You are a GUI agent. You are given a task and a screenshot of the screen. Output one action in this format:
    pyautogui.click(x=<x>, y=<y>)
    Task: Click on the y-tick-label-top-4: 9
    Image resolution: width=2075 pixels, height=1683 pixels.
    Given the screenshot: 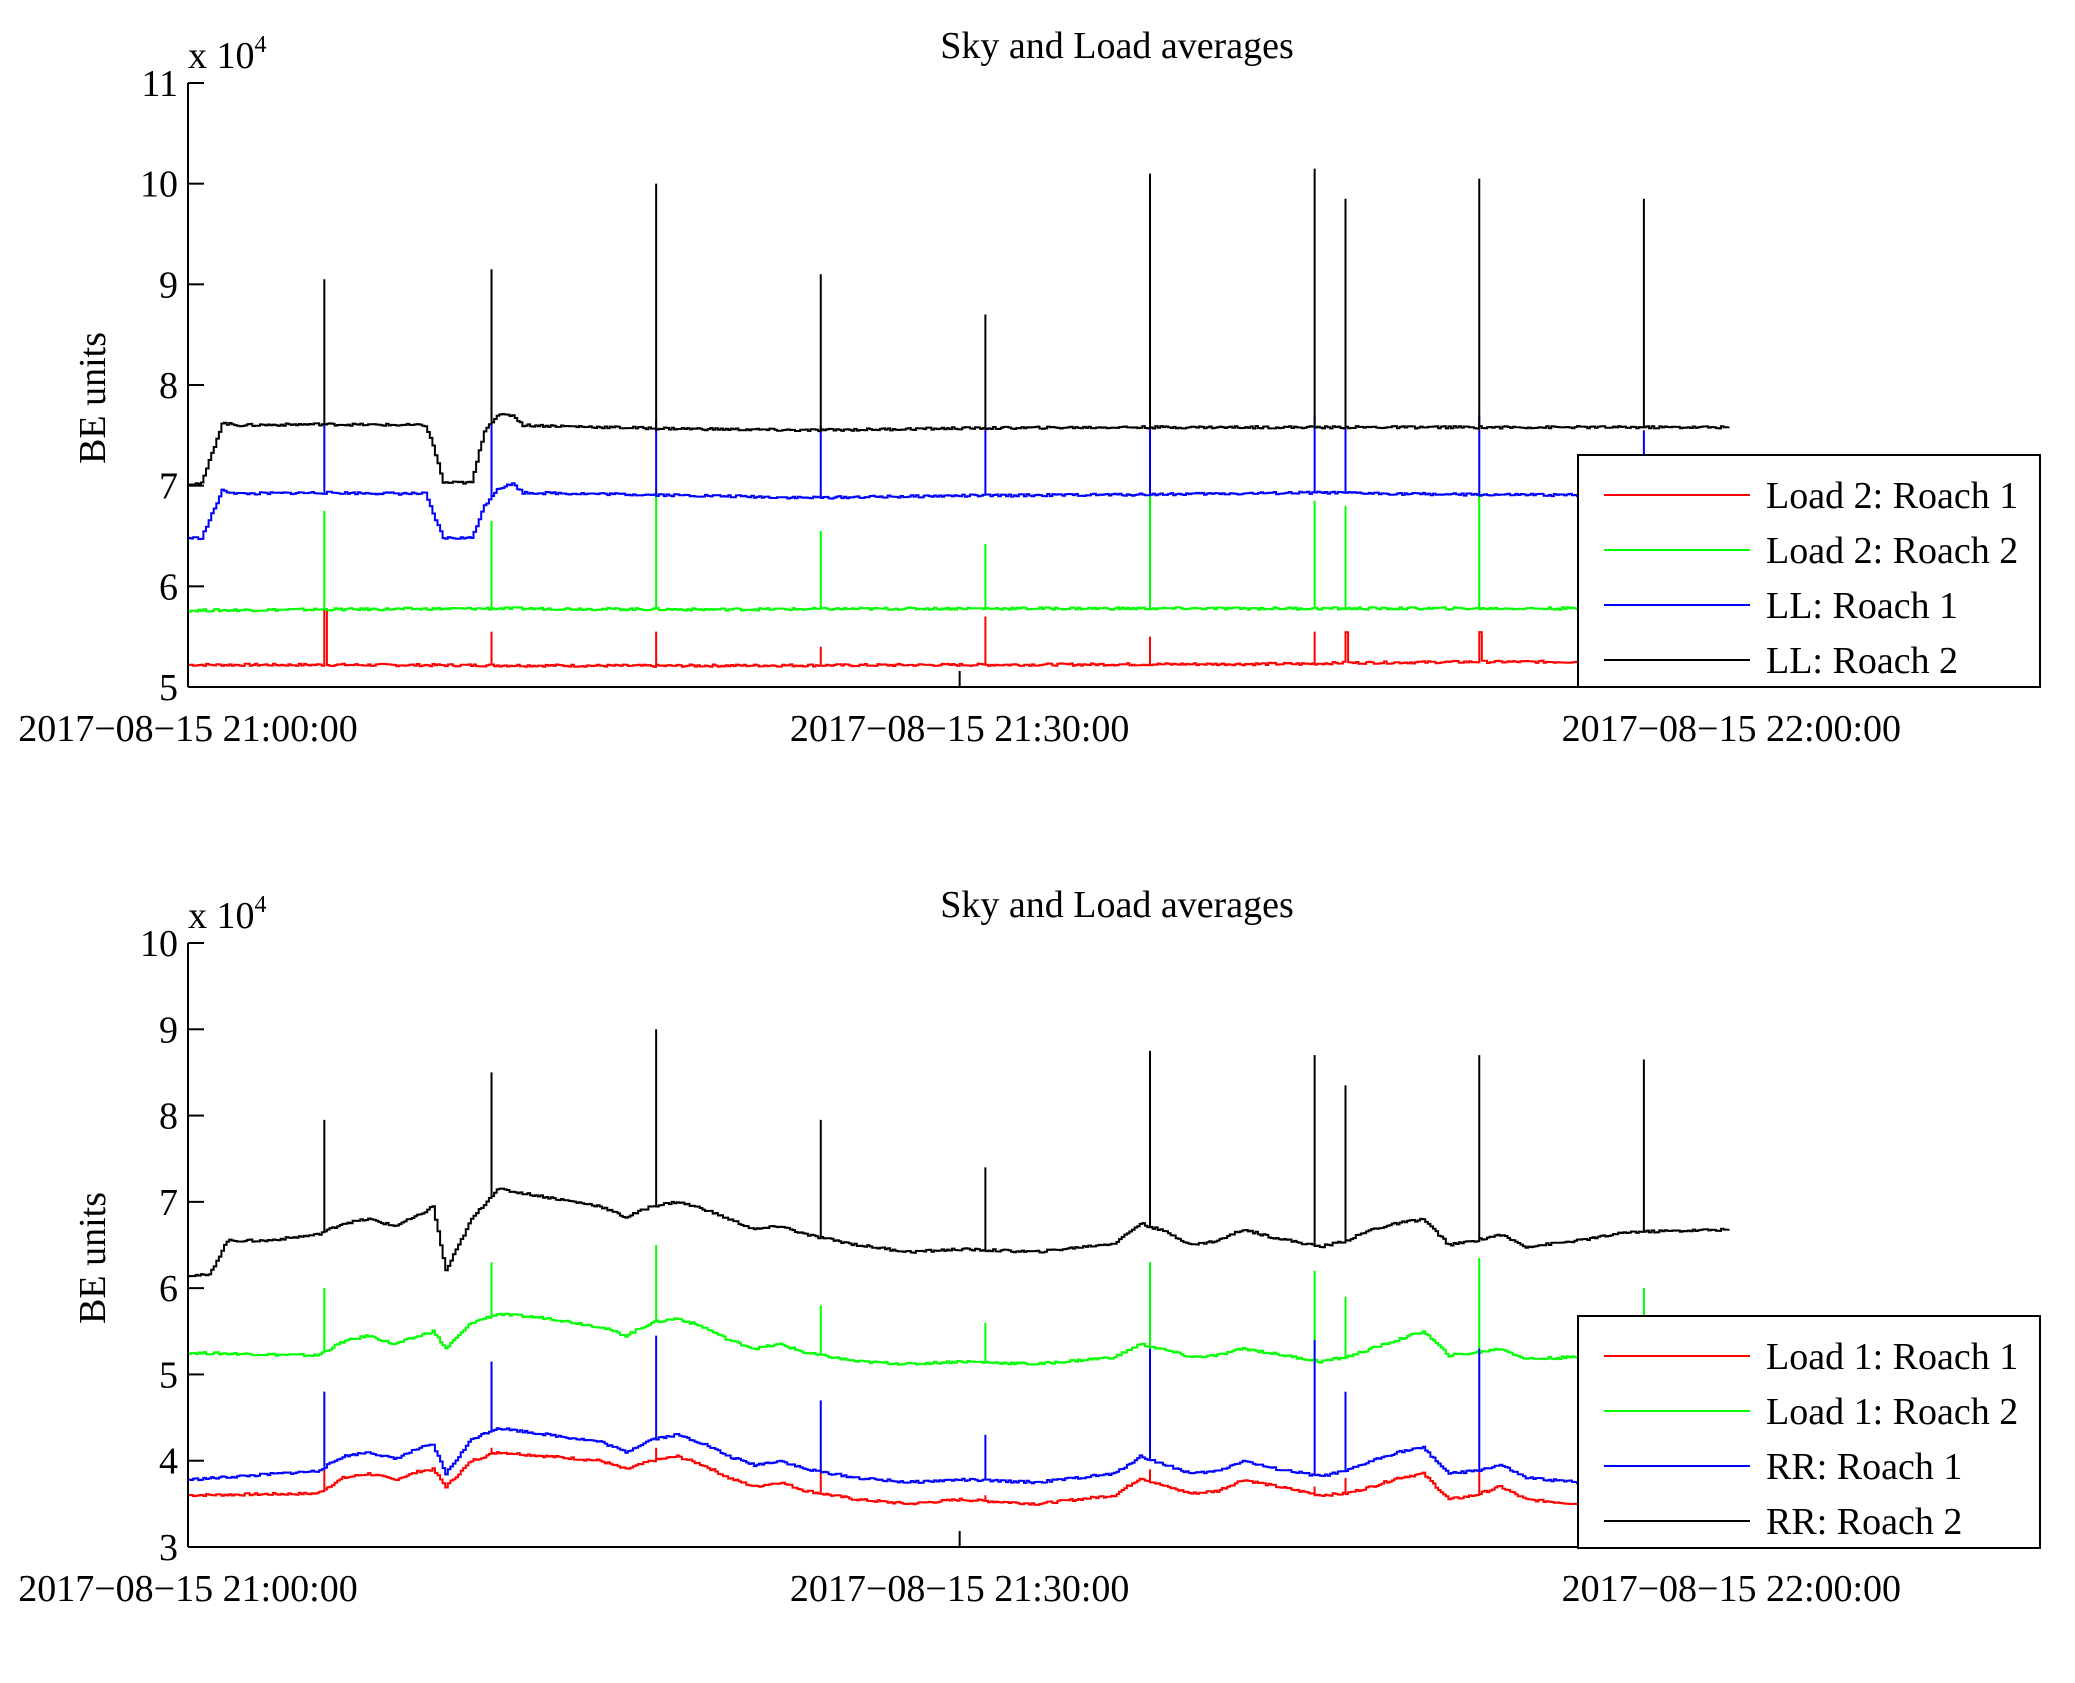 What is the action you would take?
    pyautogui.click(x=168, y=285)
    